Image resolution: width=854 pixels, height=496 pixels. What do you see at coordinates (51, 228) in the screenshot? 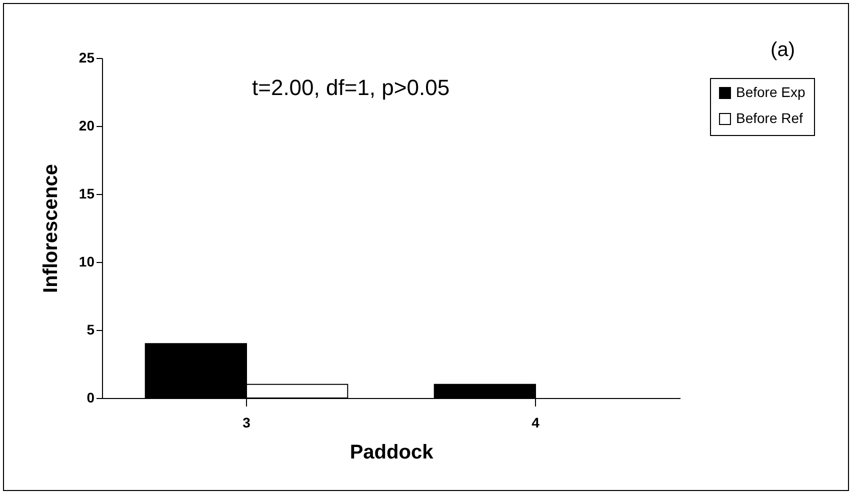
I see `y-axis-title: Inflorescence` at bounding box center [51, 228].